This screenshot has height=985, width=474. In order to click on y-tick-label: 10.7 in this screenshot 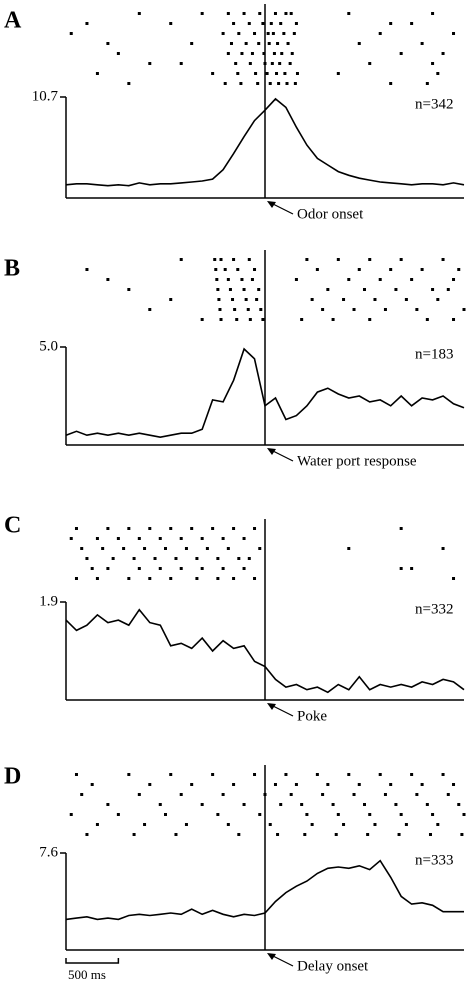, I will do `click(45, 96)`.